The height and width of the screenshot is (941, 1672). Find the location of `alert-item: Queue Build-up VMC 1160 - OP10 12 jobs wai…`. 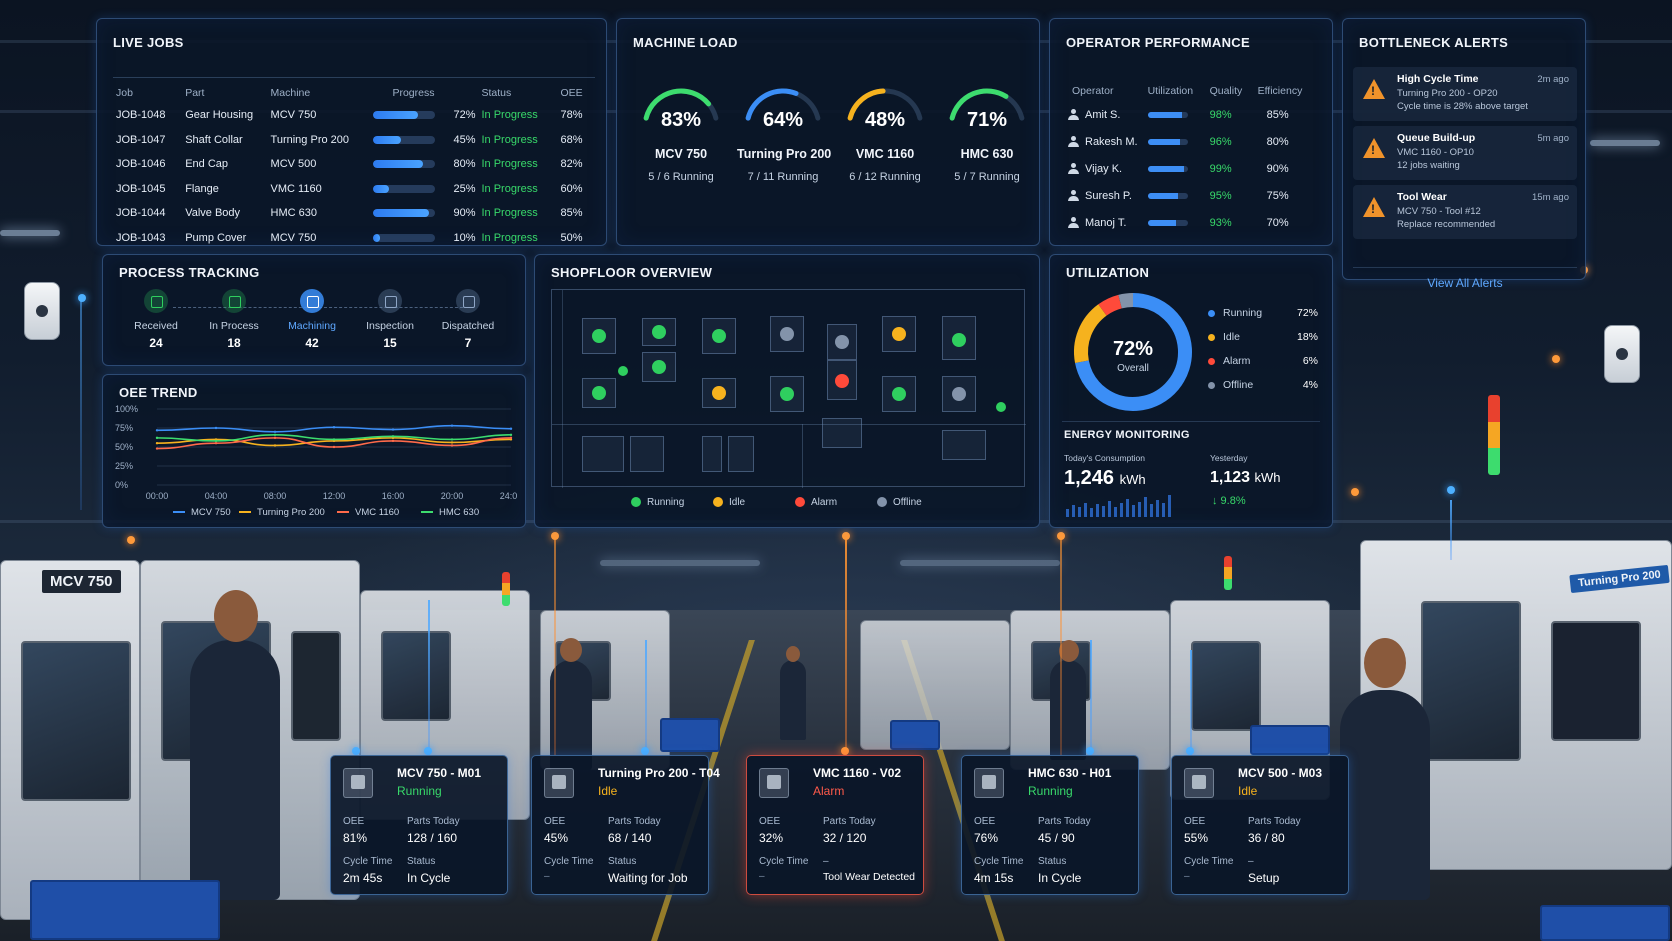

alert-item: Queue Build-up VMC 1160 - OP10 12 jobs wai… is located at coordinates (1465, 153).